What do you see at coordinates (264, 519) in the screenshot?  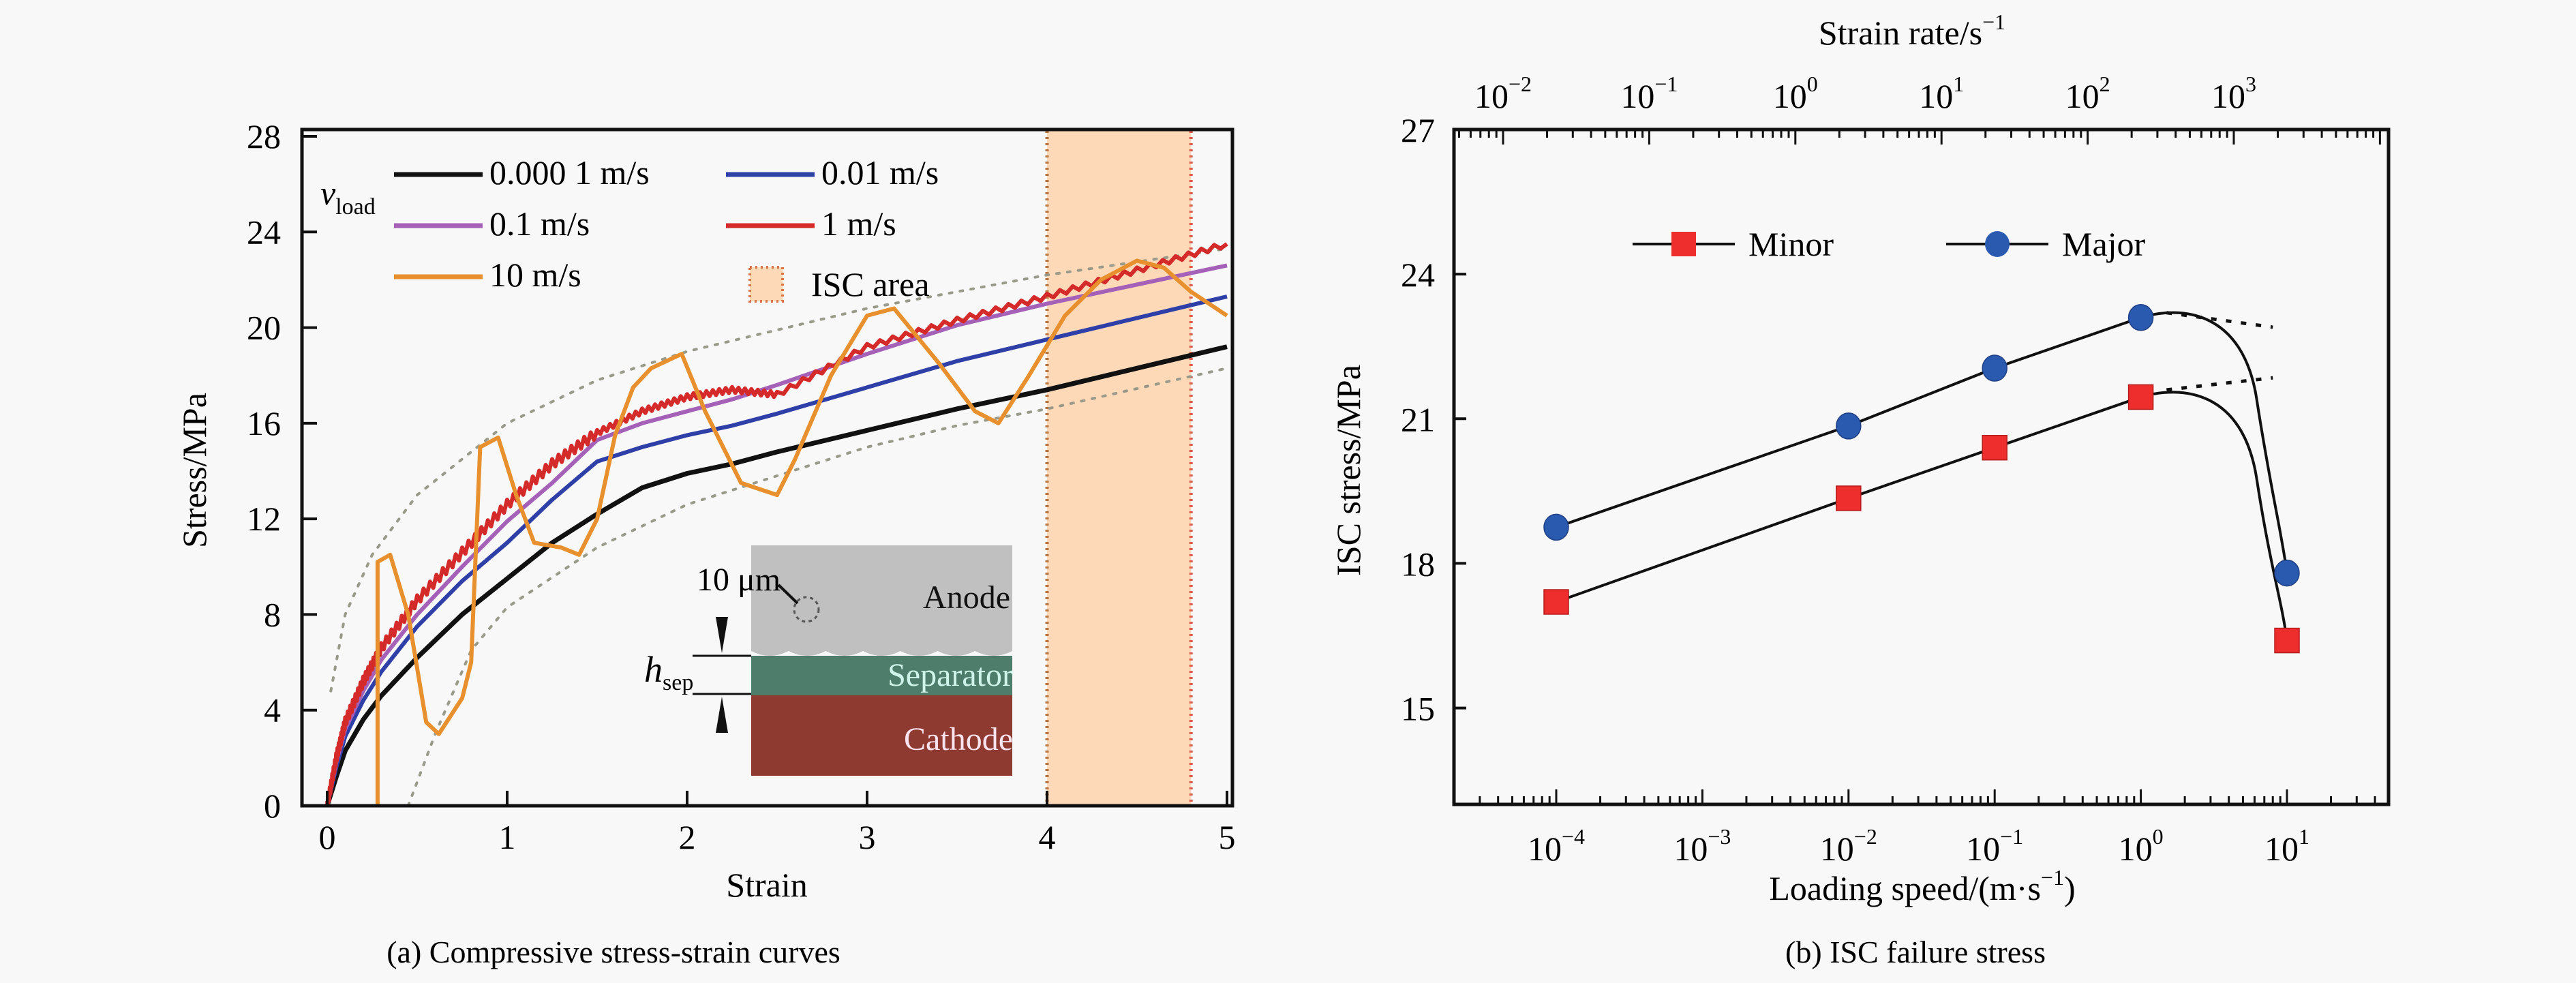 I see `y-tick-label: 12` at bounding box center [264, 519].